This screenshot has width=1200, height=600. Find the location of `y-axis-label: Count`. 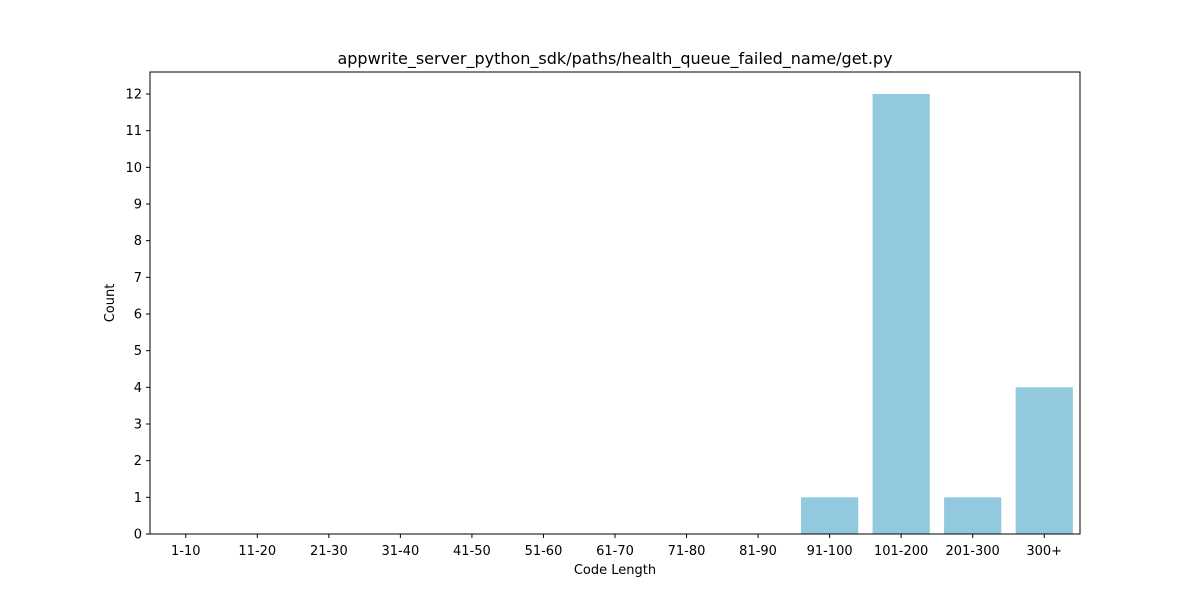

y-axis-label: Count is located at coordinates (110, 303).